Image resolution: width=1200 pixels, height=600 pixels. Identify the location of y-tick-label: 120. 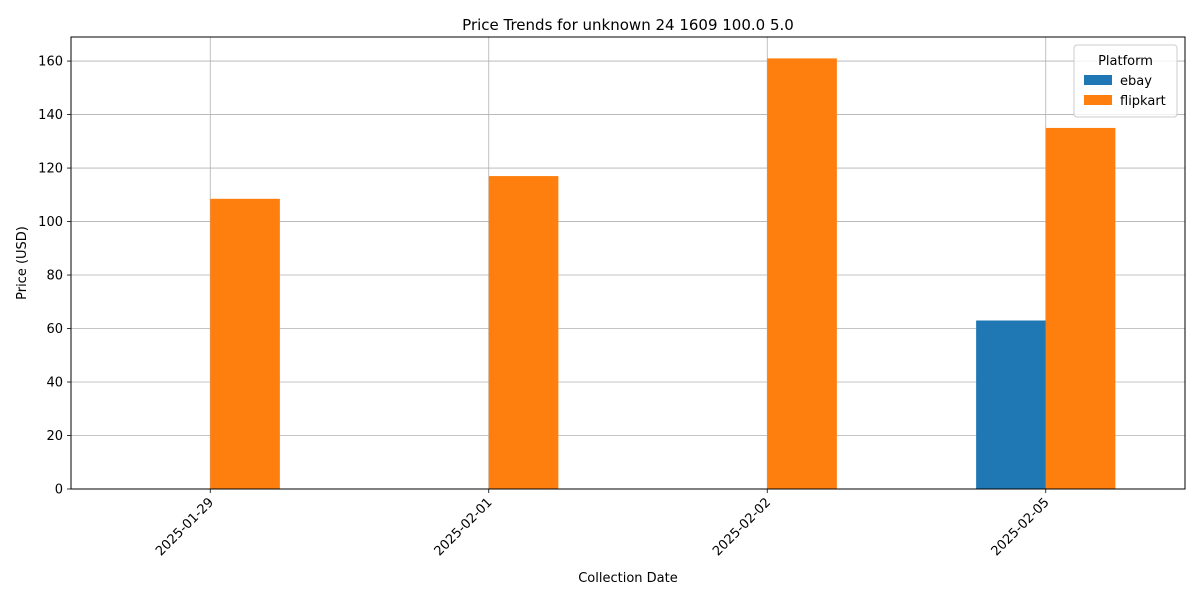
(50, 169).